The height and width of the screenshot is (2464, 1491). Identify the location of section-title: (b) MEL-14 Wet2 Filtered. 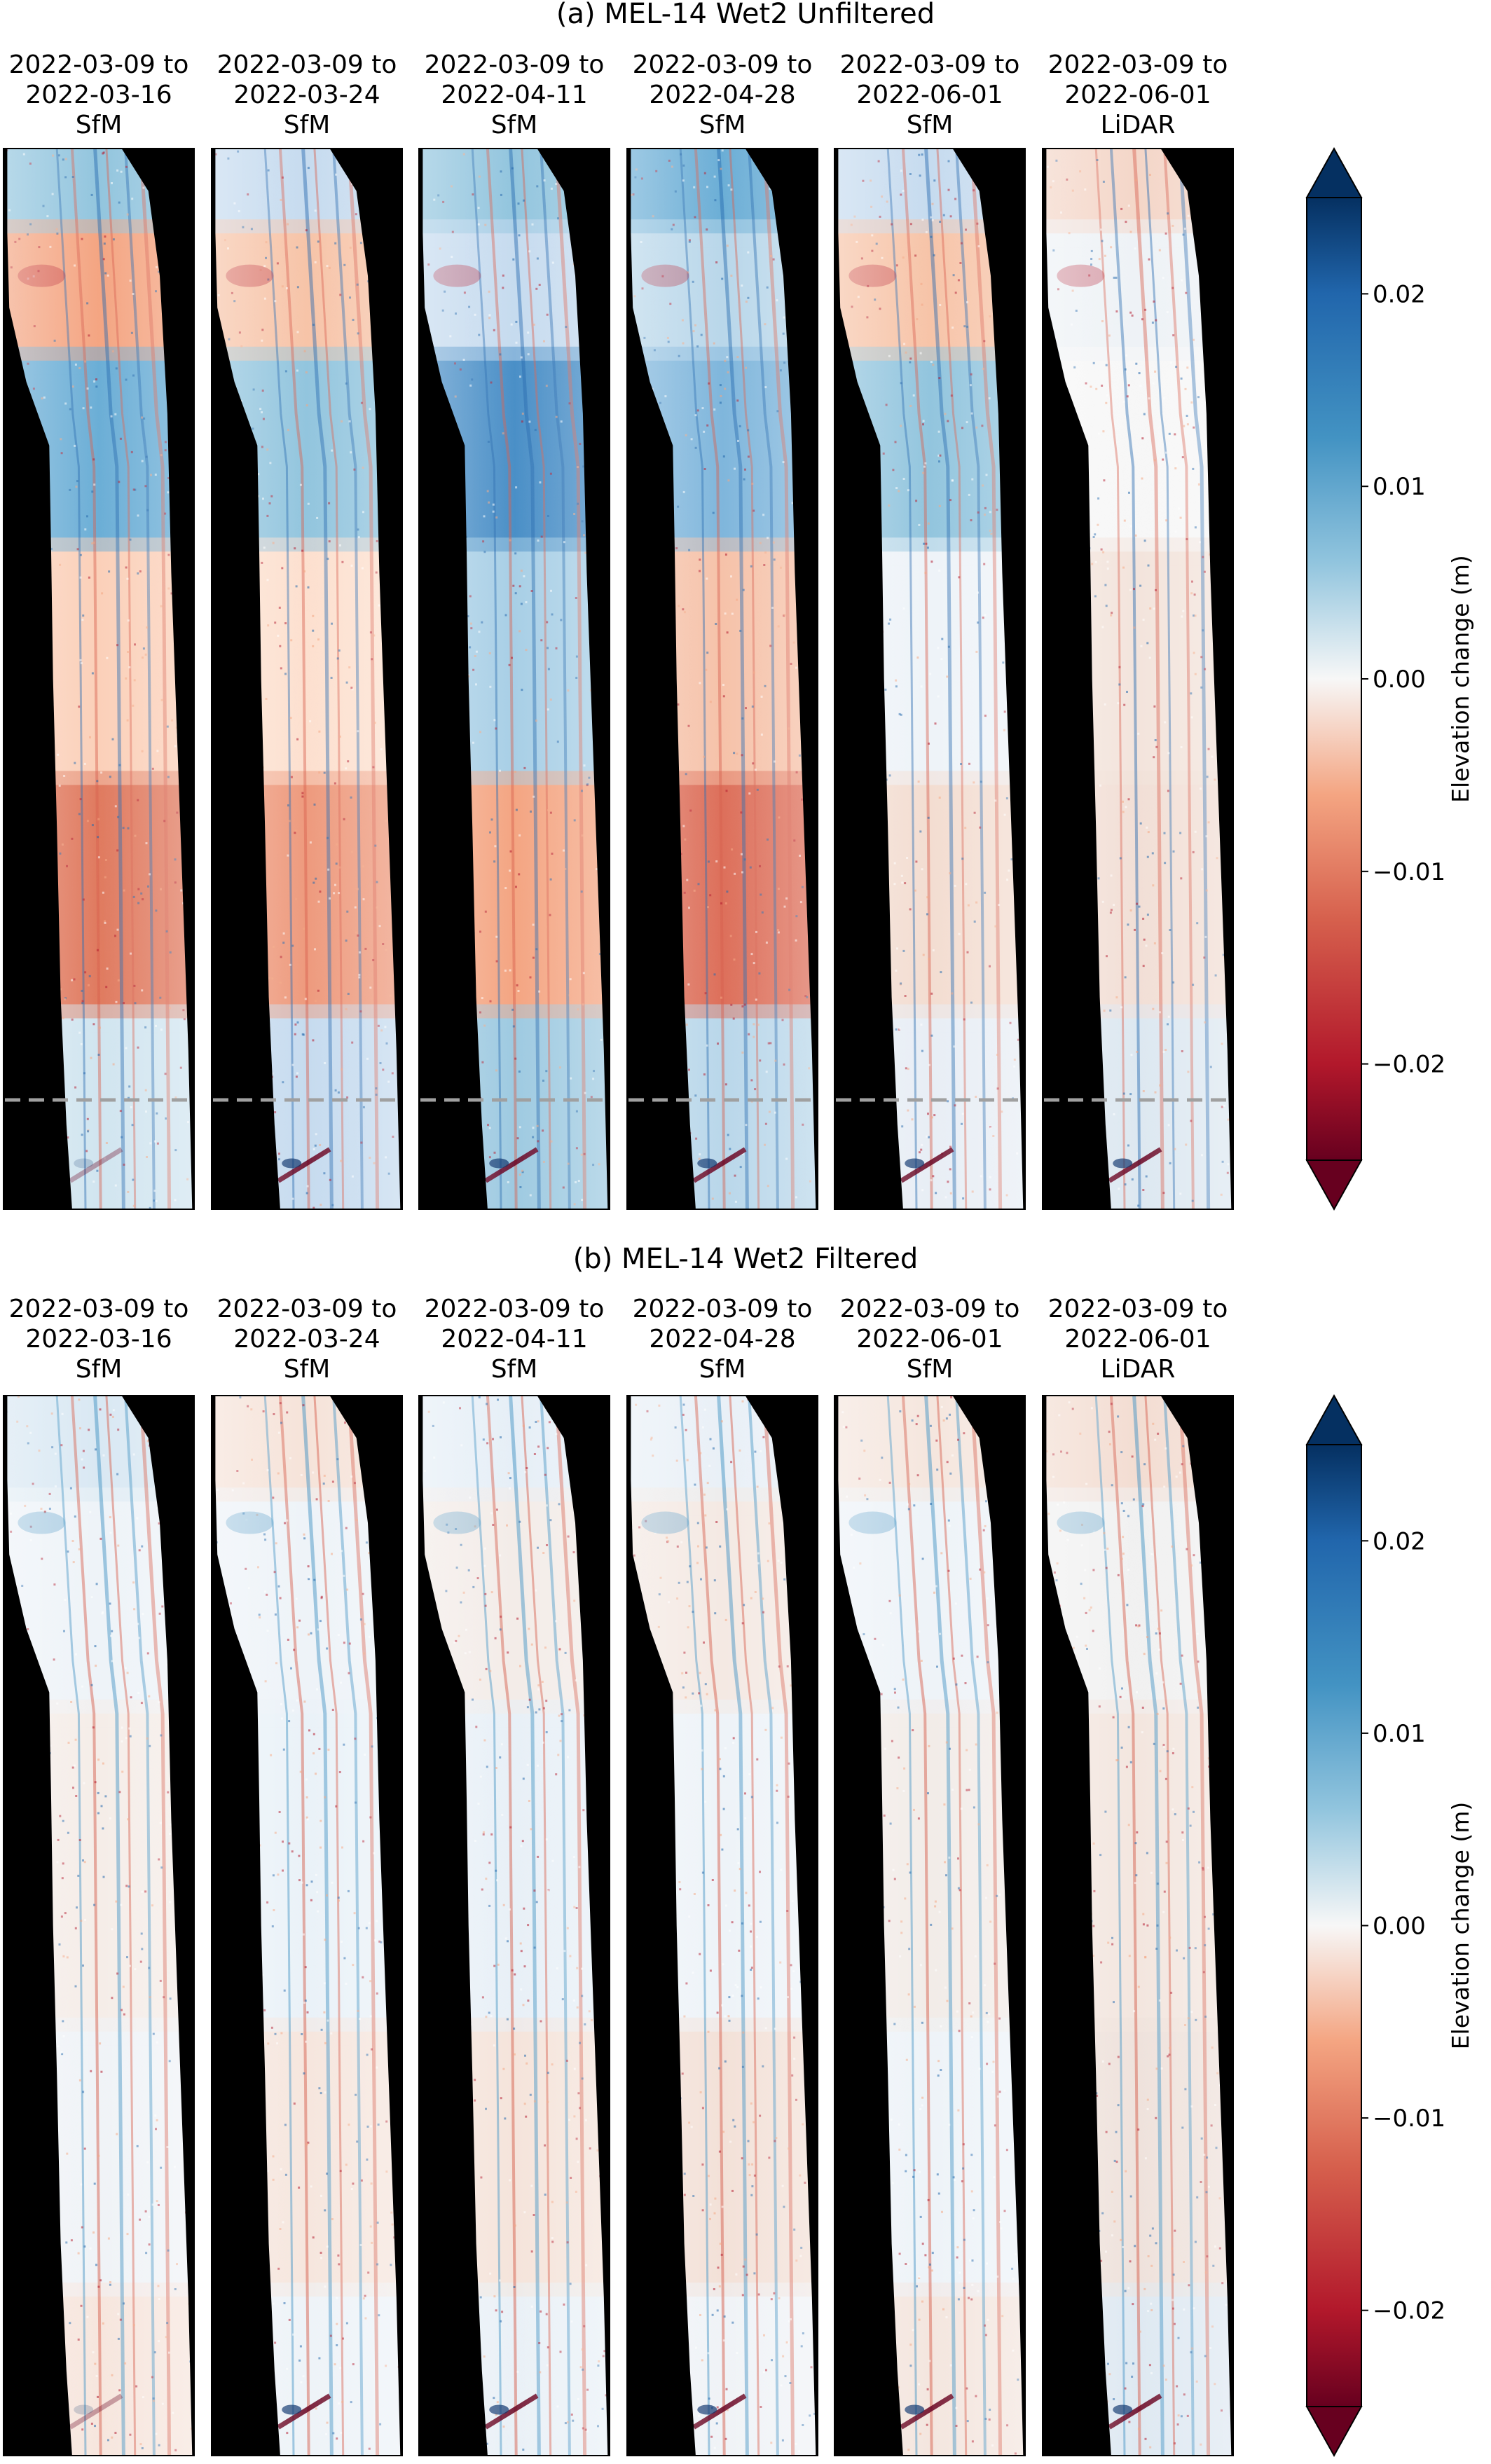
(746, 1259).